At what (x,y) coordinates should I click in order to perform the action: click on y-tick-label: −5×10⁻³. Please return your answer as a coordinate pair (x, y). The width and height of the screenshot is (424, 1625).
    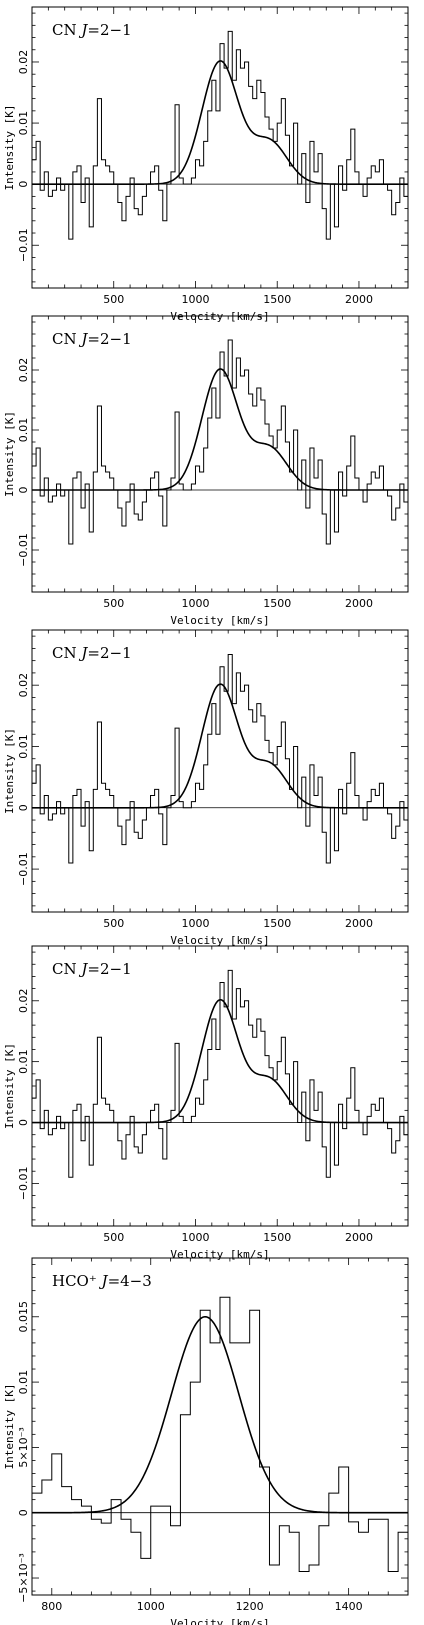
    Looking at the image, I should click on (23, 1578).